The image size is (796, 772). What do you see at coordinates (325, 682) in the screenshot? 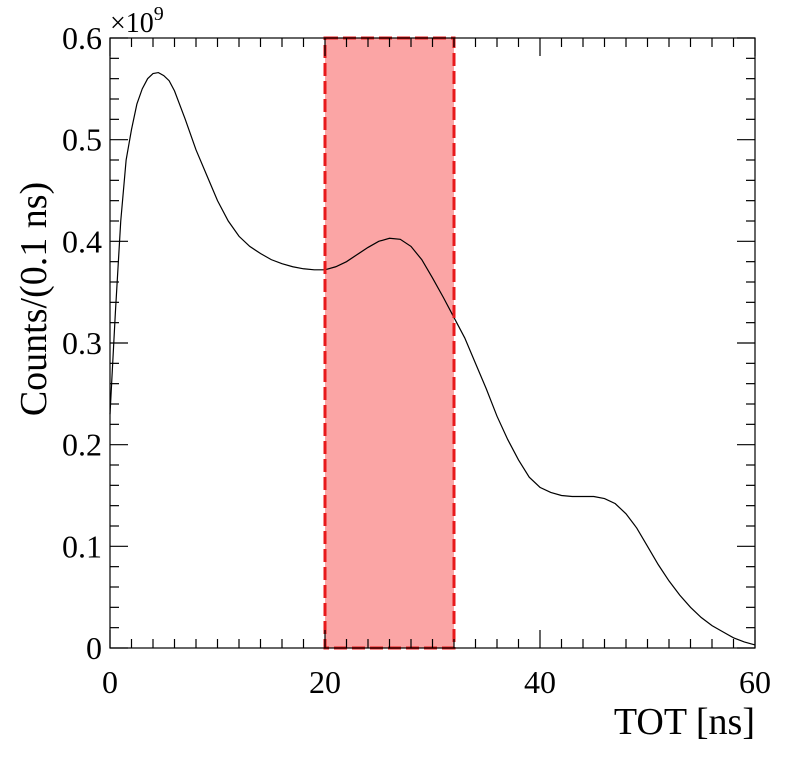
I see `x-tick-label: 20` at bounding box center [325, 682].